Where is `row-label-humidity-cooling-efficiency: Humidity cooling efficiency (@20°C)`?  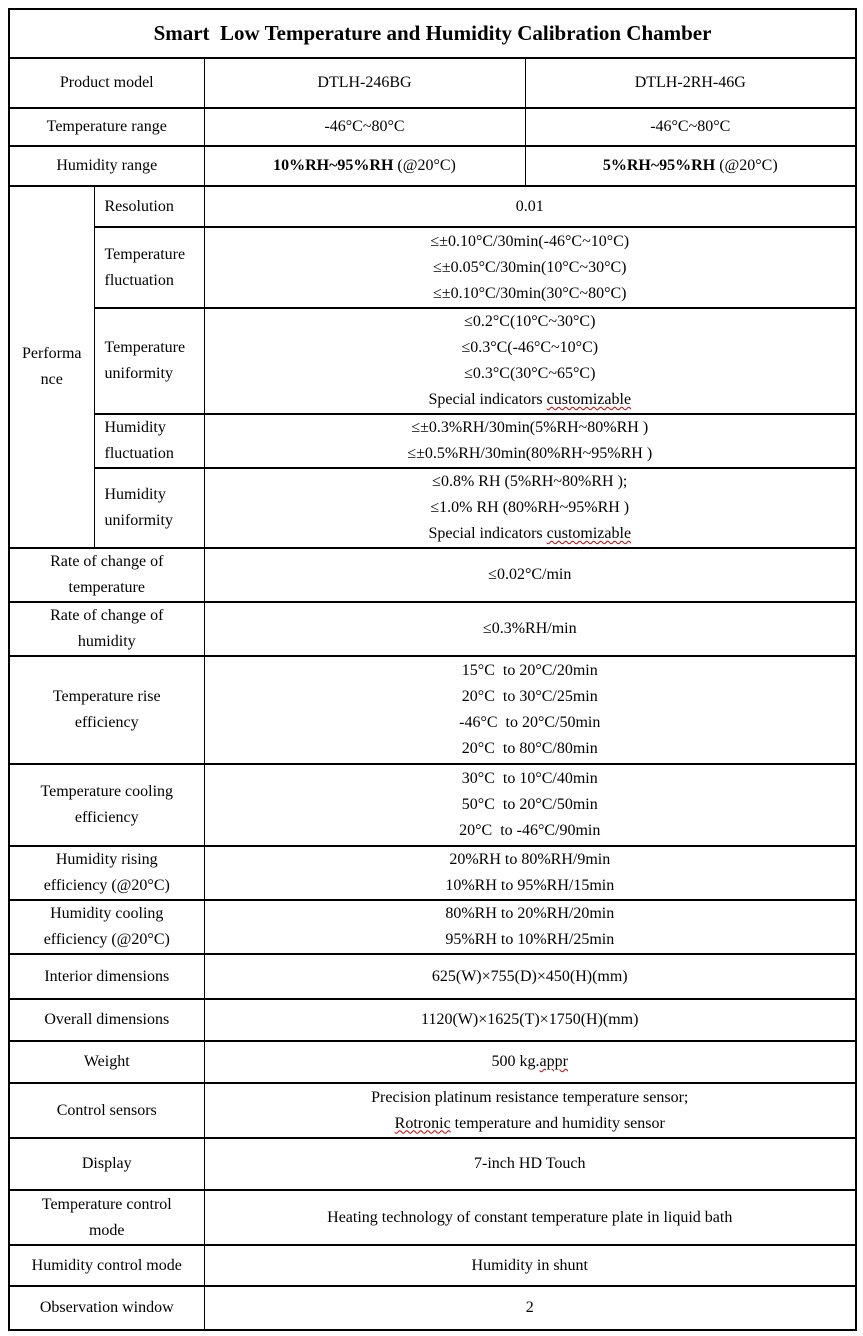 row-label-humidity-cooling-efficiency: Humidity cooling efficiency (@20°C) is located at coordinates (106, 927).